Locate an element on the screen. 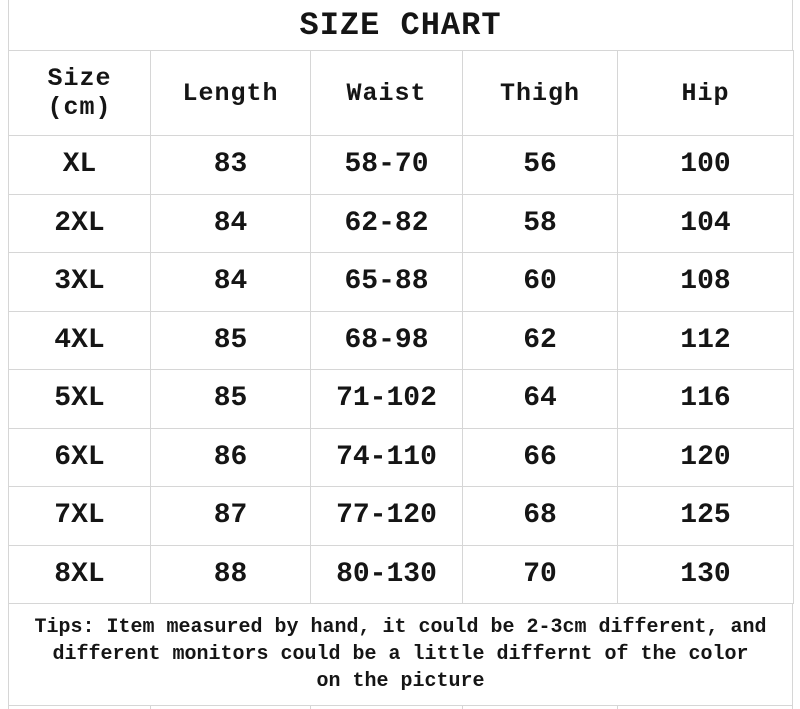 Image resolution: width=800 pixels, height=709 pixels. cell-hip: 104 is located at coordinates (705, 223).